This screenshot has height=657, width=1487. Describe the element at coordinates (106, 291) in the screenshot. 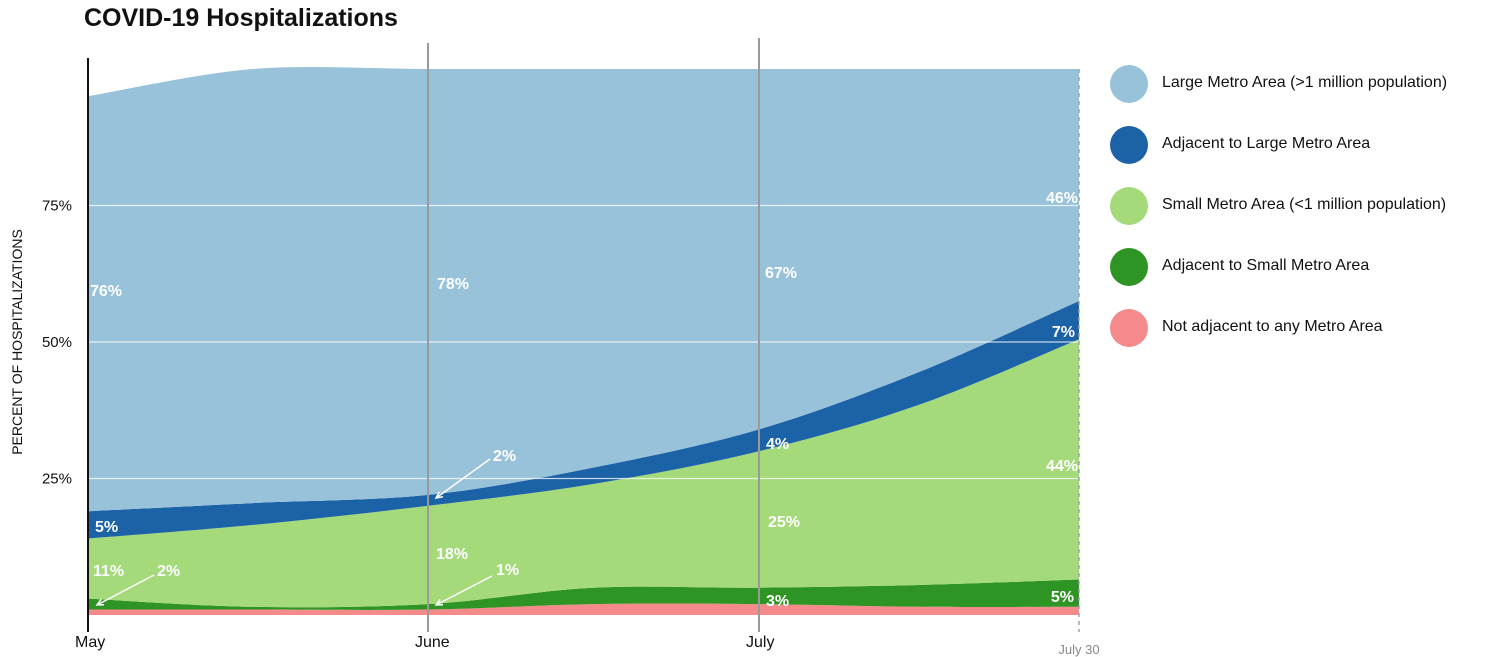

I see `data-label: 76%` at that location.